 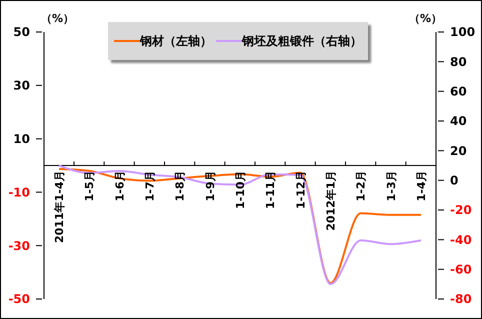 What do you see at coordinates (425, 18) in the screenshot?
I see `y2-axis-title: （%）` at bounding box center [425, 18].